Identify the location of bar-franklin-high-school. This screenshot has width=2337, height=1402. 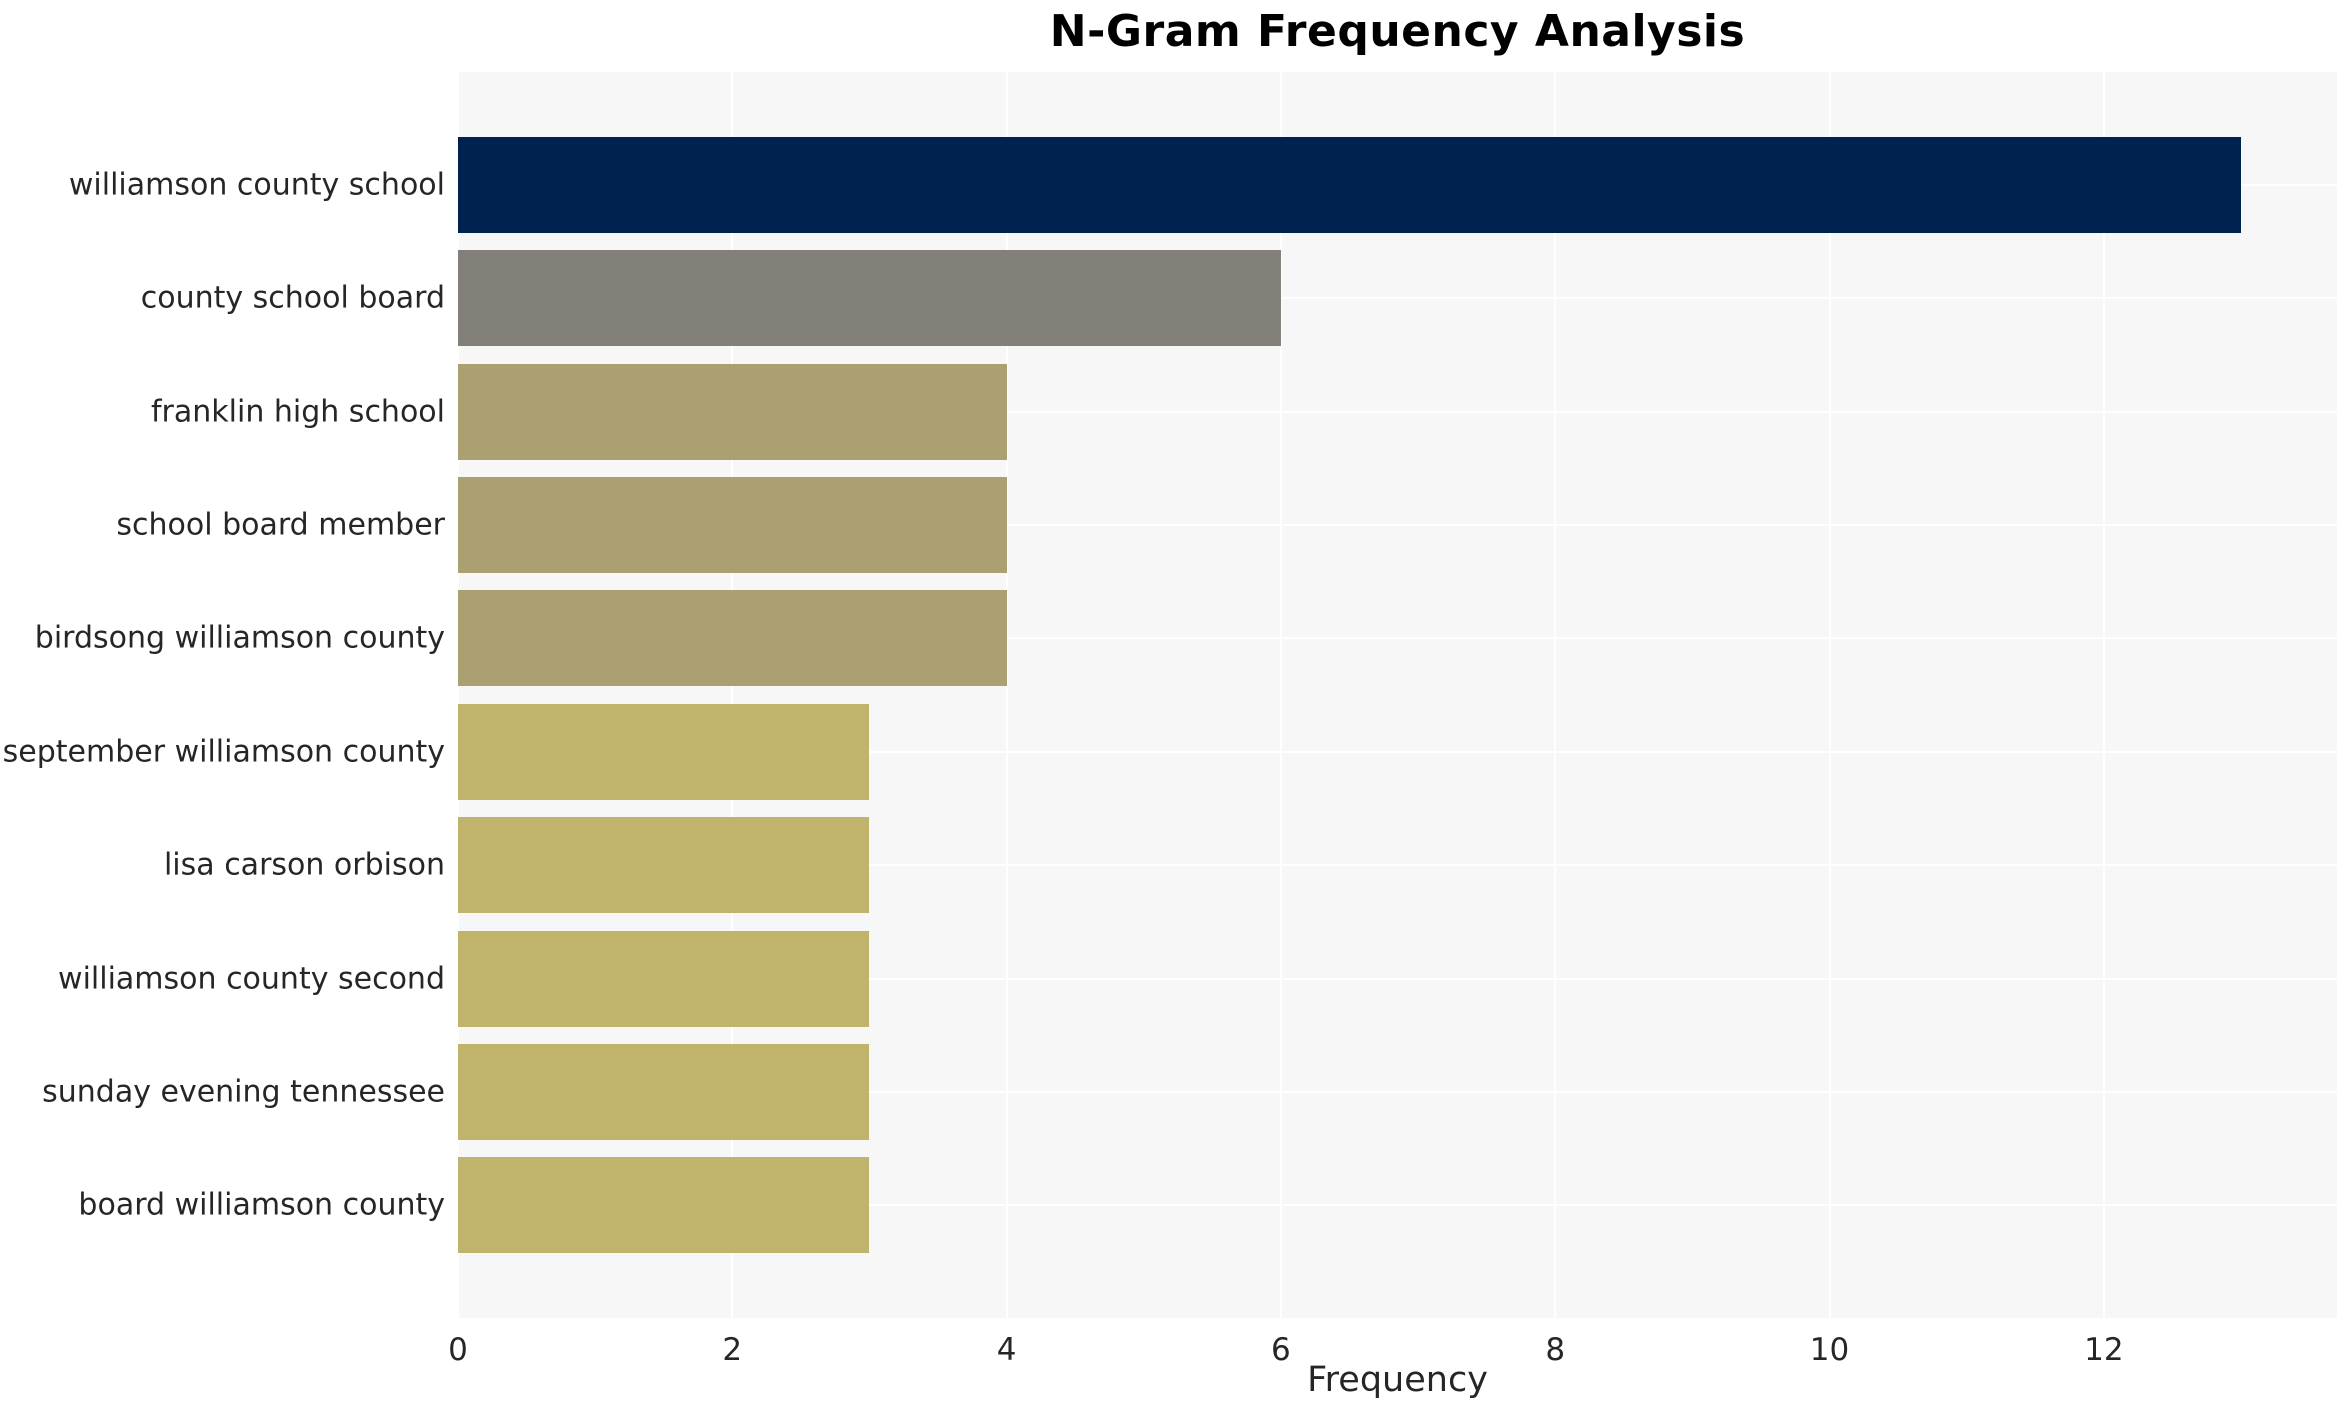
(732, 411).